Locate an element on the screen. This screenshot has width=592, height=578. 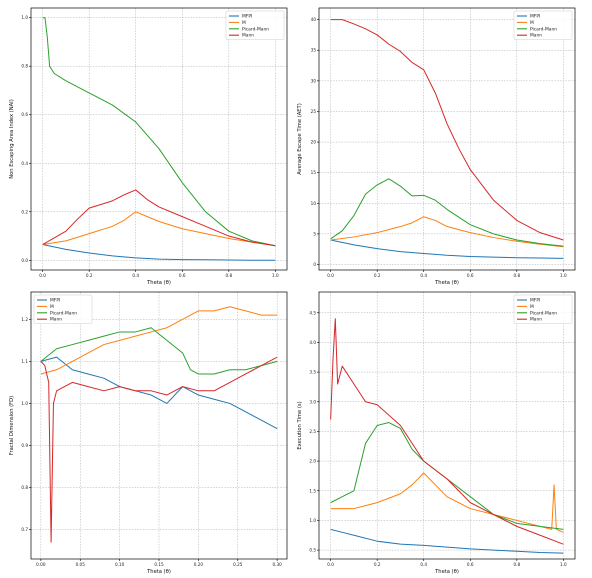
x-tick-label: 0.10 is located at coordinates (120, 564).